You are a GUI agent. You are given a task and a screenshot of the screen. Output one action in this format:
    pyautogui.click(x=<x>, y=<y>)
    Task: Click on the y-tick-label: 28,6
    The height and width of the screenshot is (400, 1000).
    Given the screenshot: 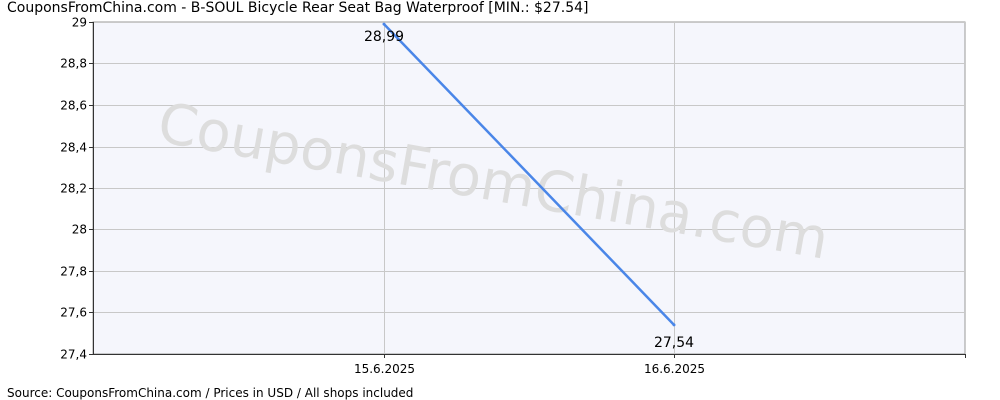 What is the action you would take?
    pyautogui.click(x=73, y=106)
    